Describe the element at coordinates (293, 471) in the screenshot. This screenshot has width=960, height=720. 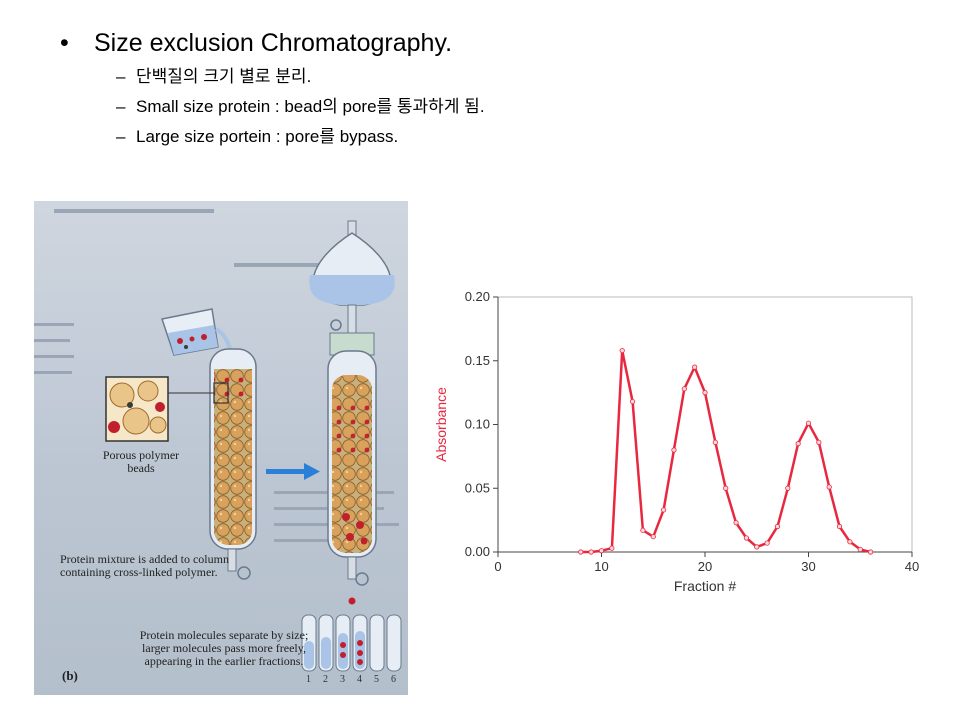
I see `arrow-icon` at that location.